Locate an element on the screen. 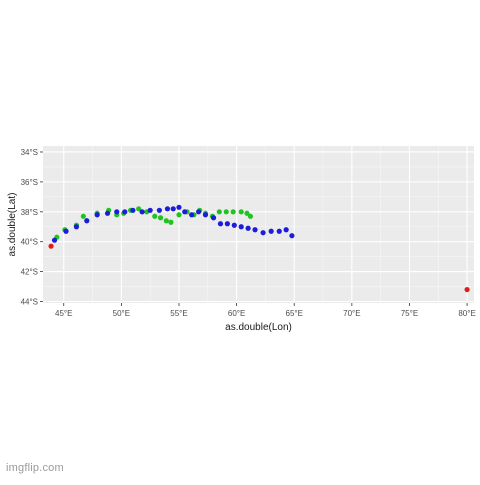  x-tick-label: 60°E is located at coordinates (236, 313).